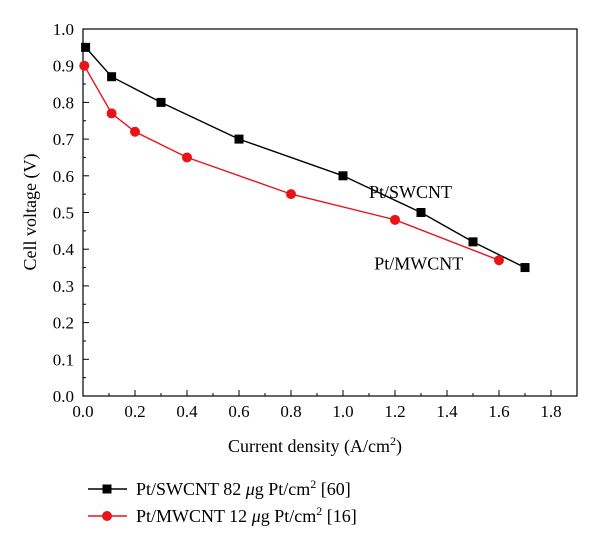  What do you see at coordinates (63, 29) in the screenshot?
I see `y-tick-label: 1.0` at bounding box center [63, 29].